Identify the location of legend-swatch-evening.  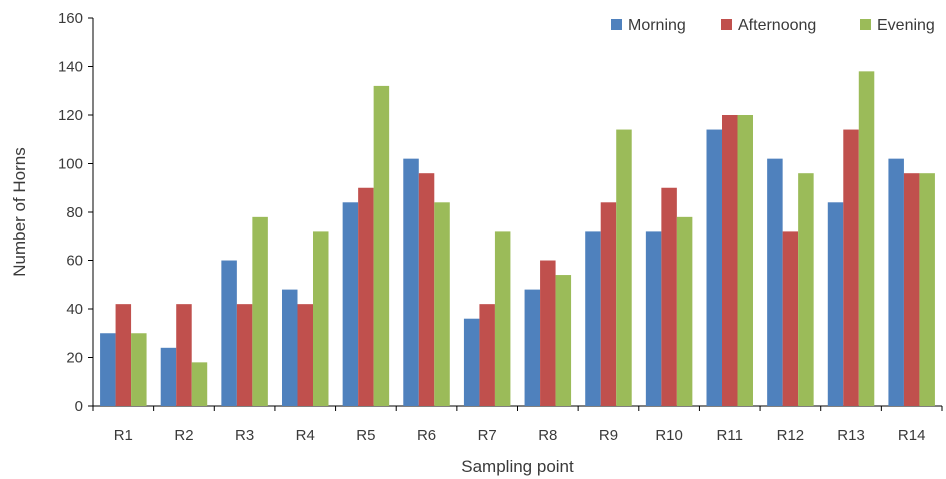
(865, 24).